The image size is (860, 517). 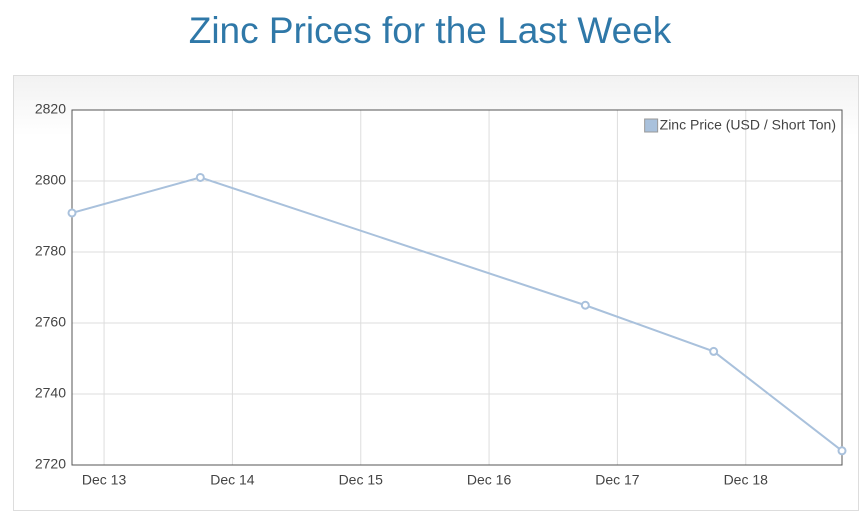 I want to click on x-tick-label: Dec 13, so click(x=104, y=480).